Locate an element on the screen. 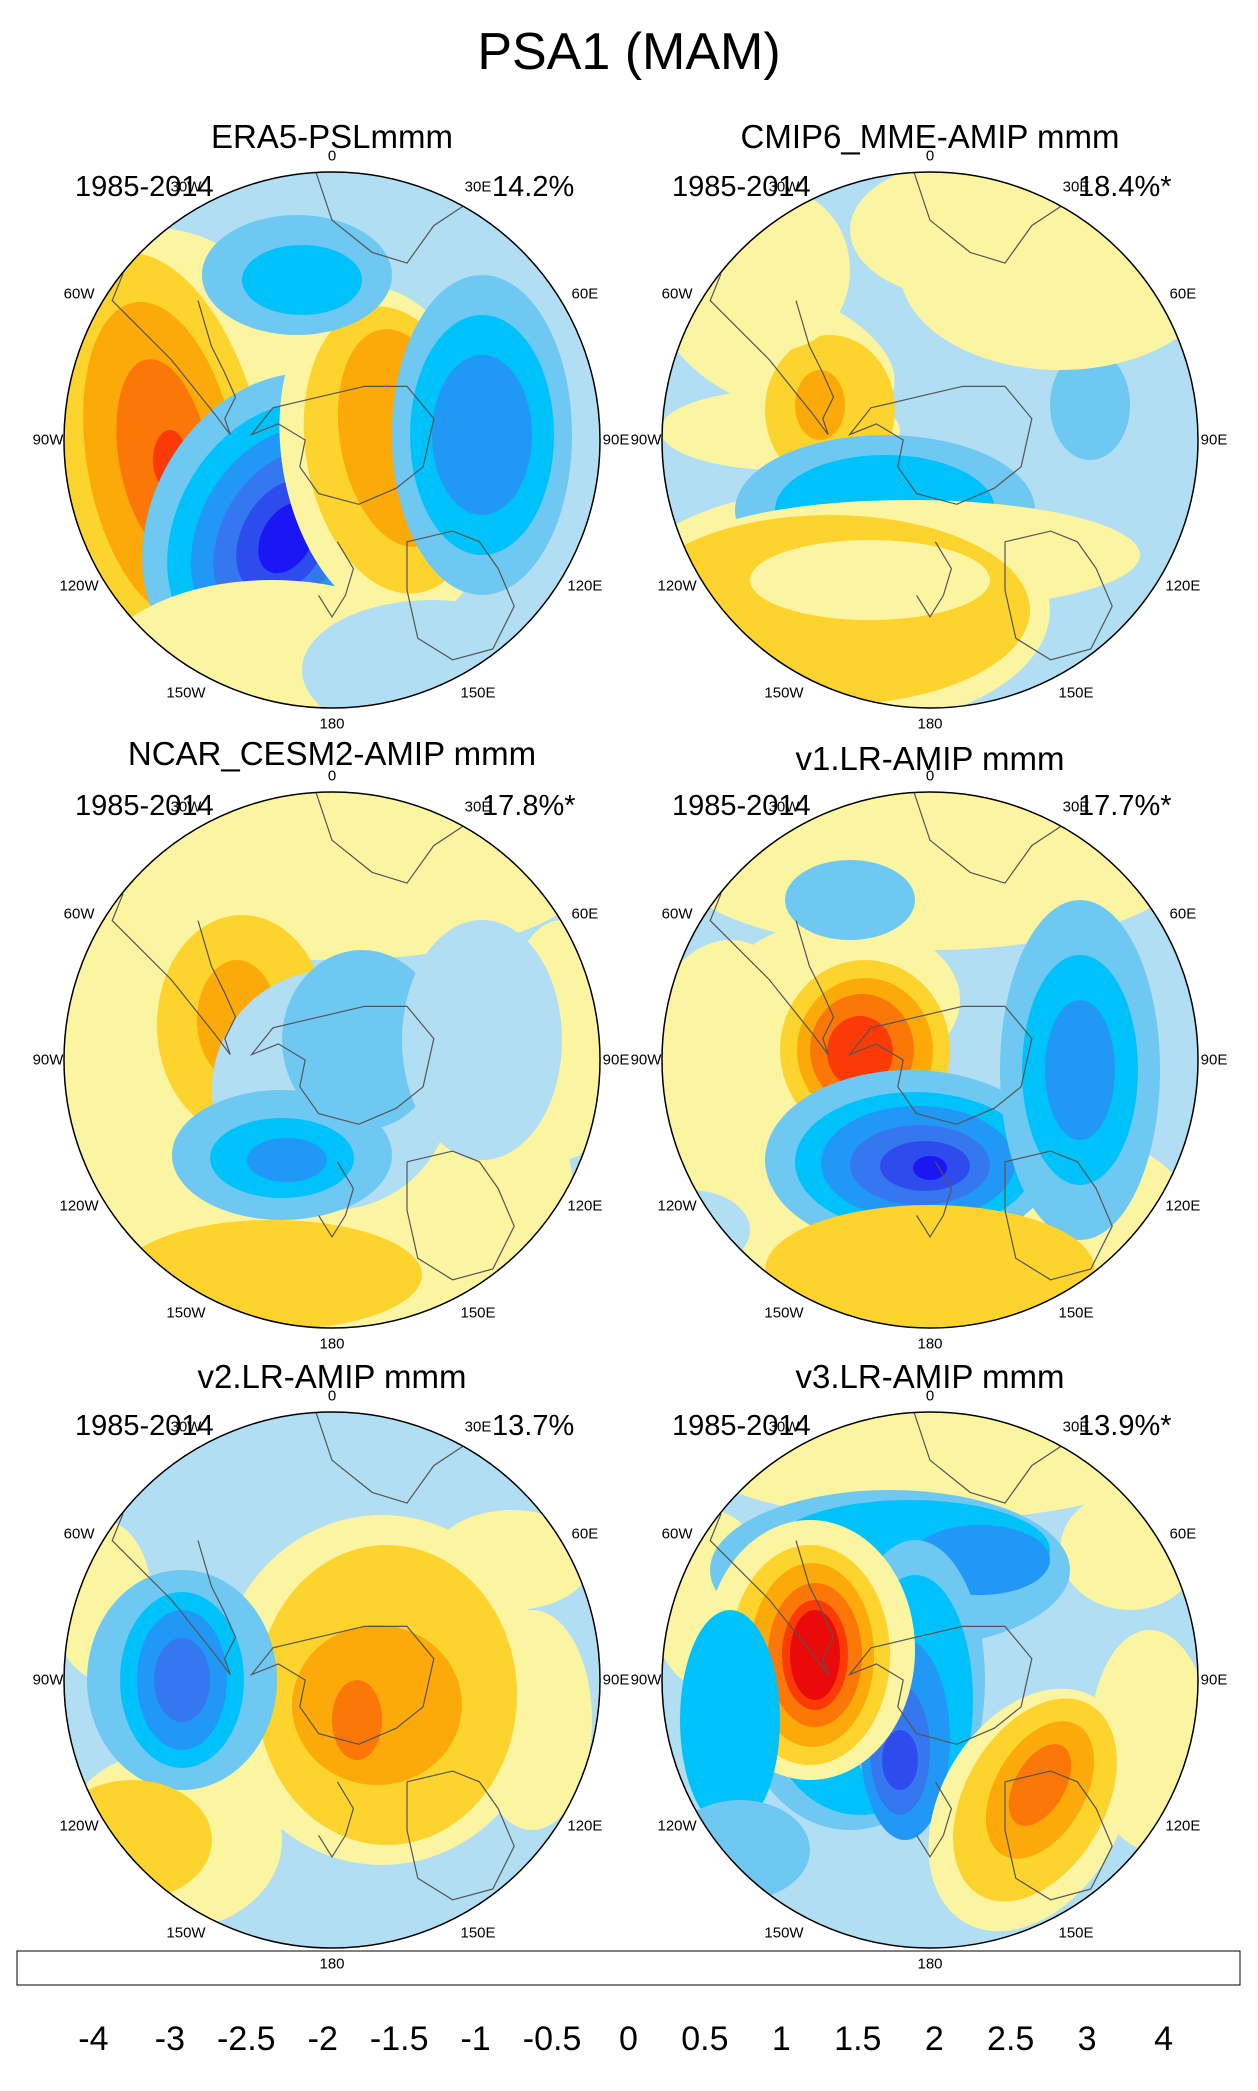  panel-title: v1.LR-AMIP mmm is located at coordinates (930, 758).